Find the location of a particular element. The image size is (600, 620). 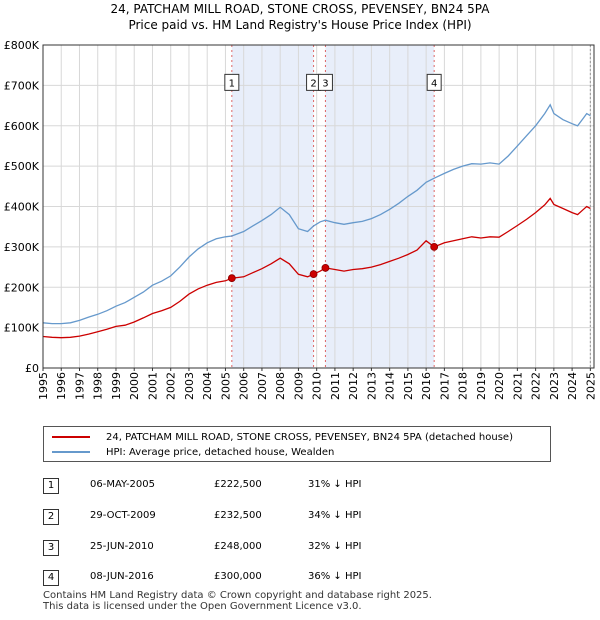

sale-label-number: 3 is located at coordinates (325, 83).